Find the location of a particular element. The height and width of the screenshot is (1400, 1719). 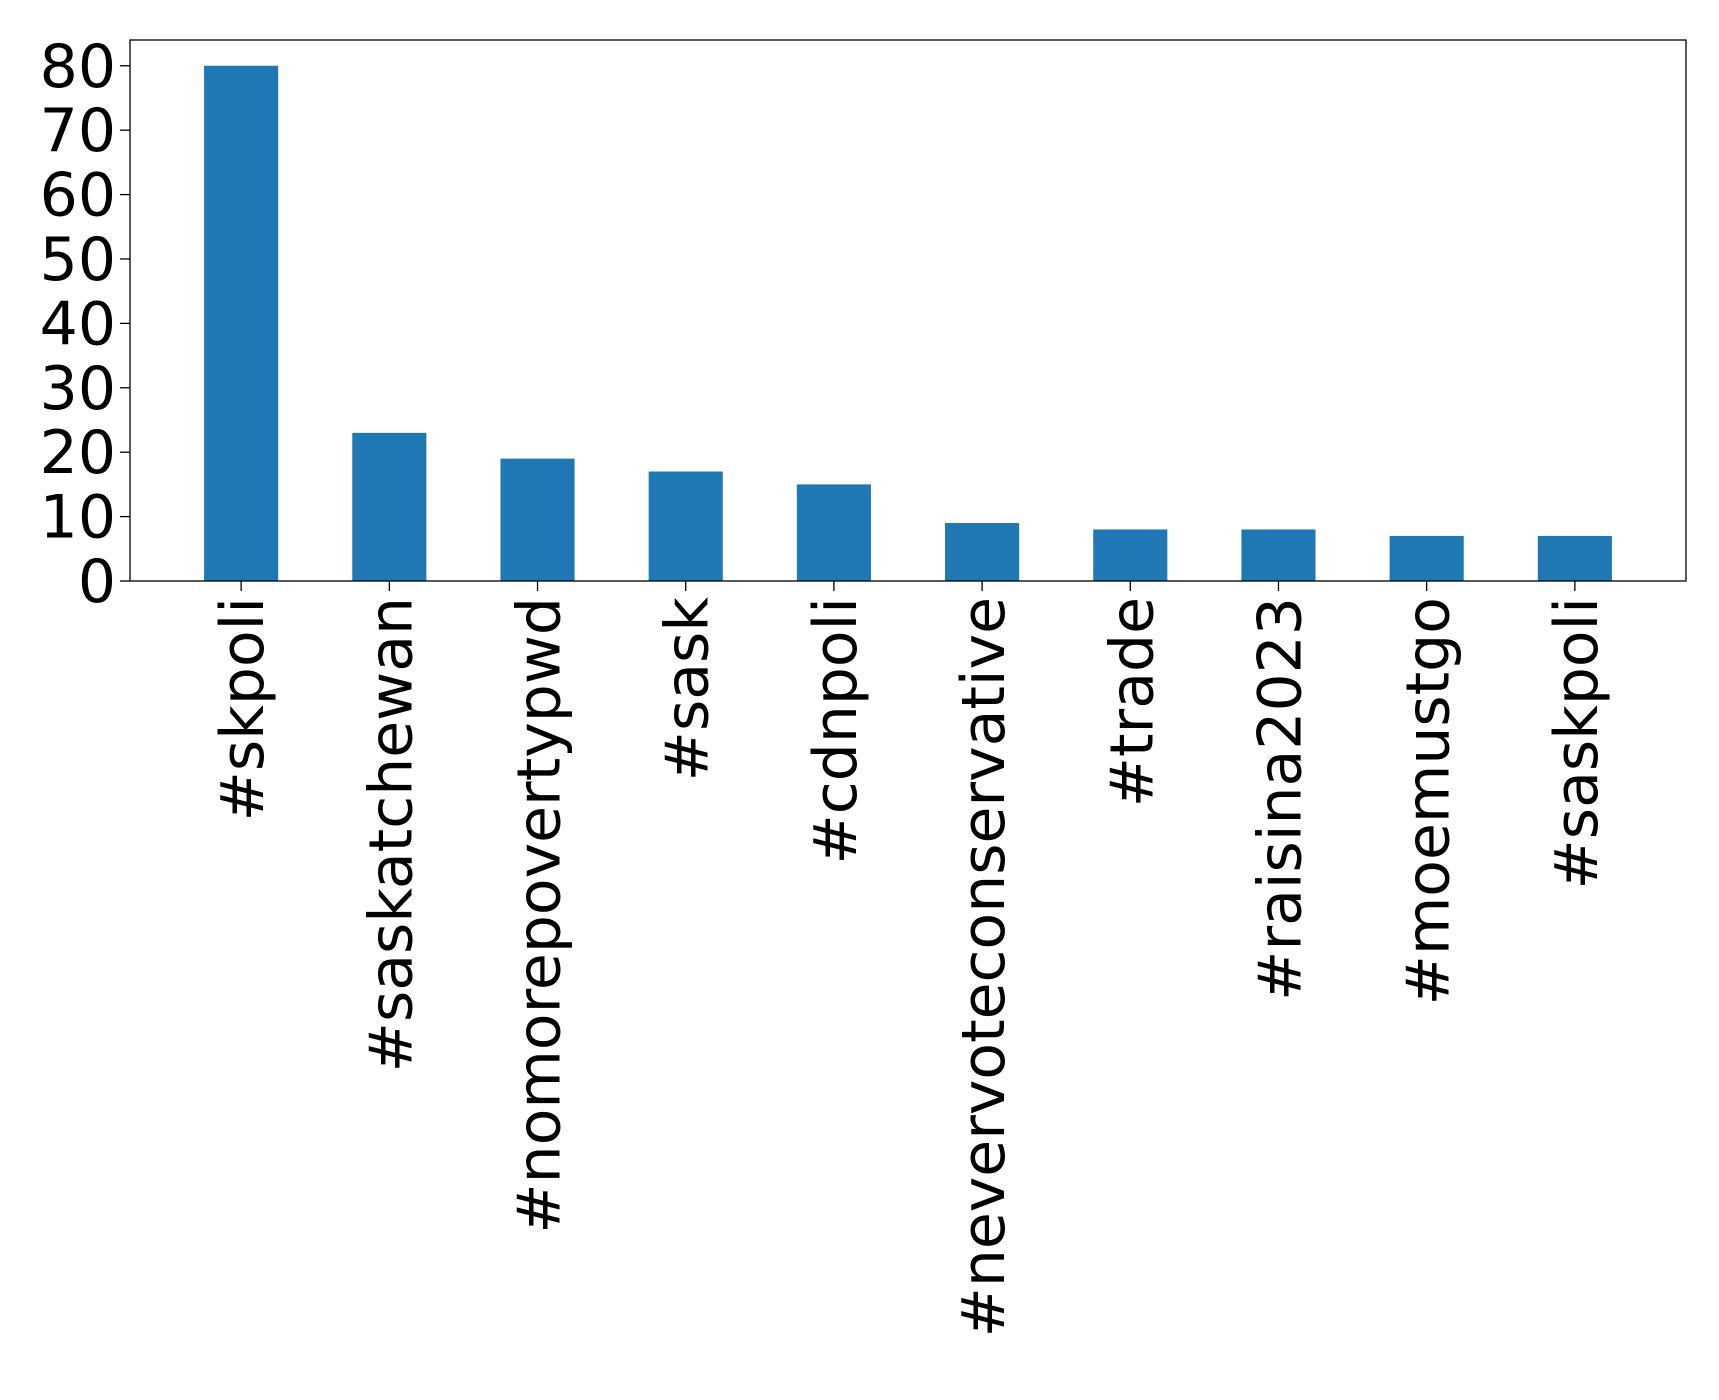

y-tick-label: 70 is located at coordinates (78, 131).